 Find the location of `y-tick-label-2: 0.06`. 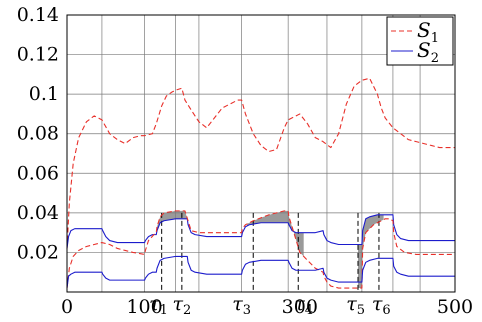

y-tick-label-2: 0.06 is located at coordinates (38, 173).